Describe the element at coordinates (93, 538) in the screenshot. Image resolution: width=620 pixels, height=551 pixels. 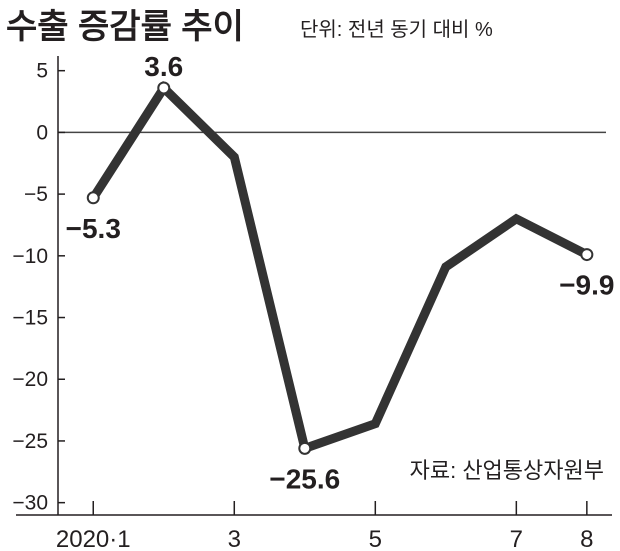
I see `x-tick-label: 2020·1` at that location.